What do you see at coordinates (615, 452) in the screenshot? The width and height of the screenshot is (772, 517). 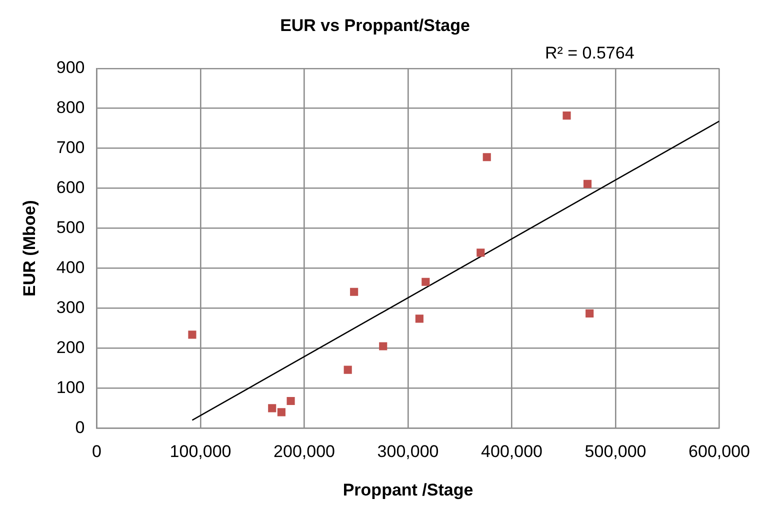 I see `x-tick-label: 500,000` at bounding box center [615, 452].